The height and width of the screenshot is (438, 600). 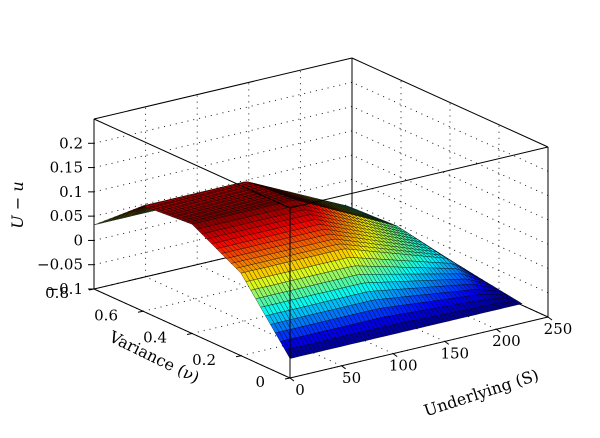 What do you see at coordinates (482, 392) in the screenshot?
I see `x-axis-label: Underlying (S)` at bounding box center [482, 392].